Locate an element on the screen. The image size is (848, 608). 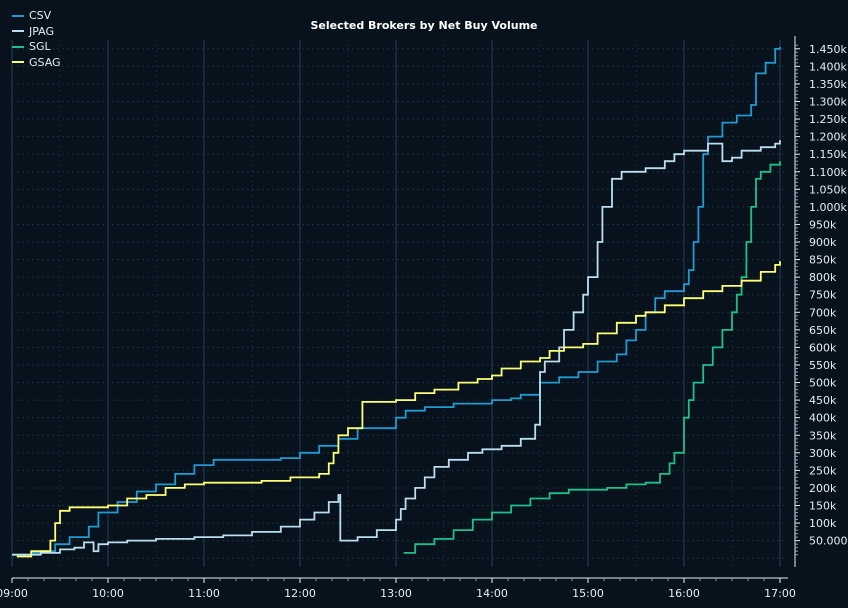
legend-item-jpag: JPAG is located at coordinates (36, 32).